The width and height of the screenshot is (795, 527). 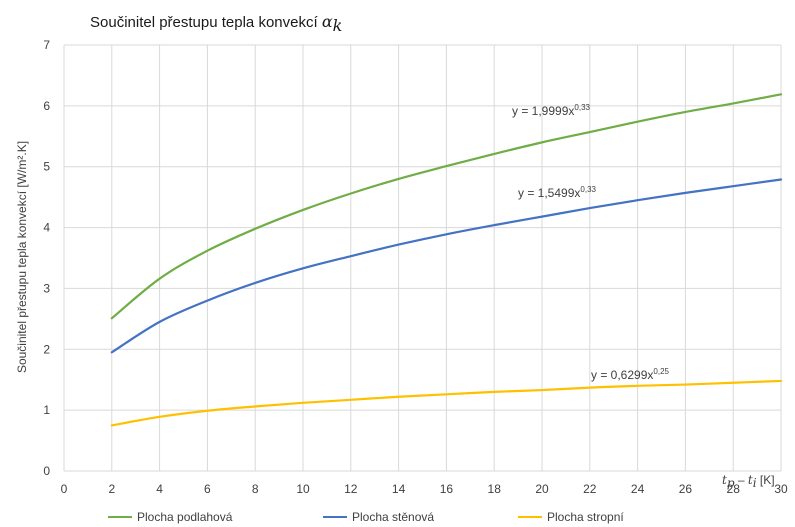 What do you see at coordinates (351, 489) in the screenshot?
I see `x-tick-label: 12` at bounding box center [351, 489].